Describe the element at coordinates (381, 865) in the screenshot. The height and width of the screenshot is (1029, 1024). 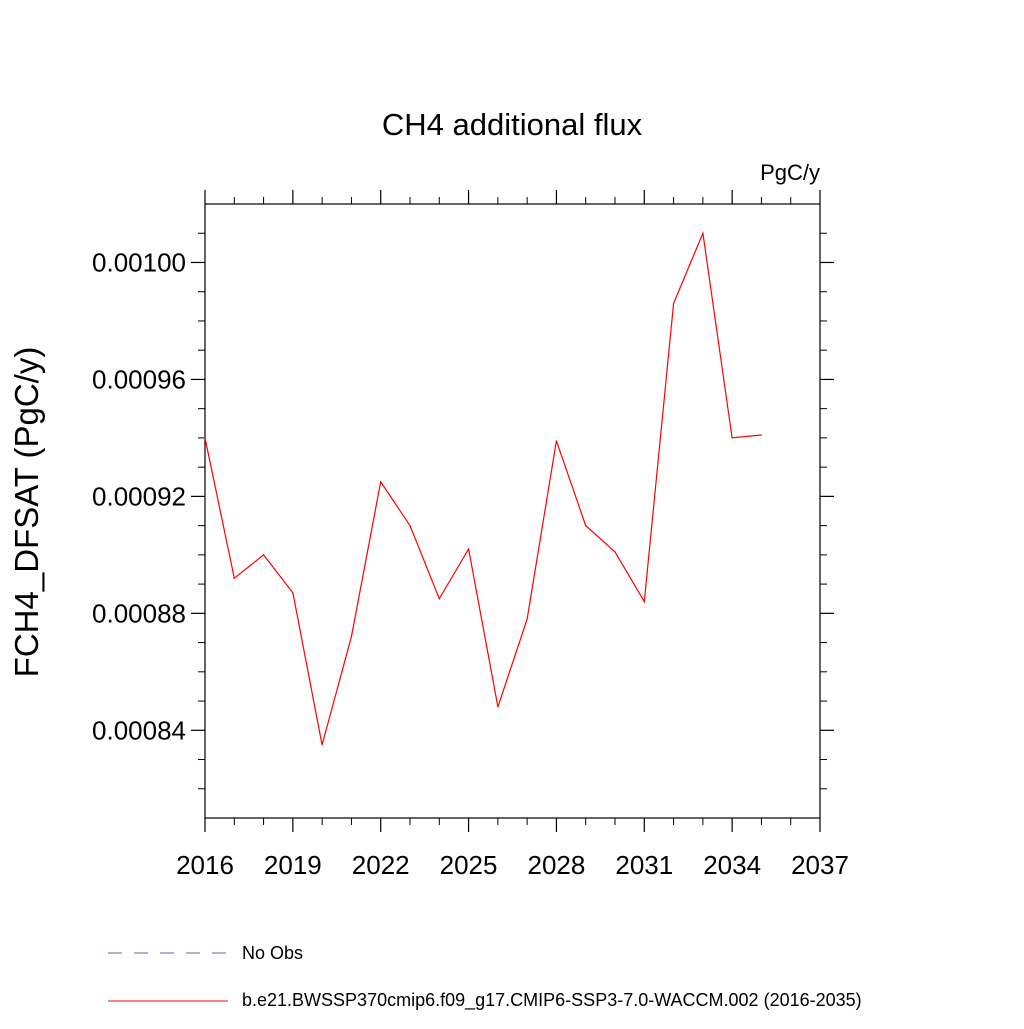
I see `x-tick-label: 2022` at that location.